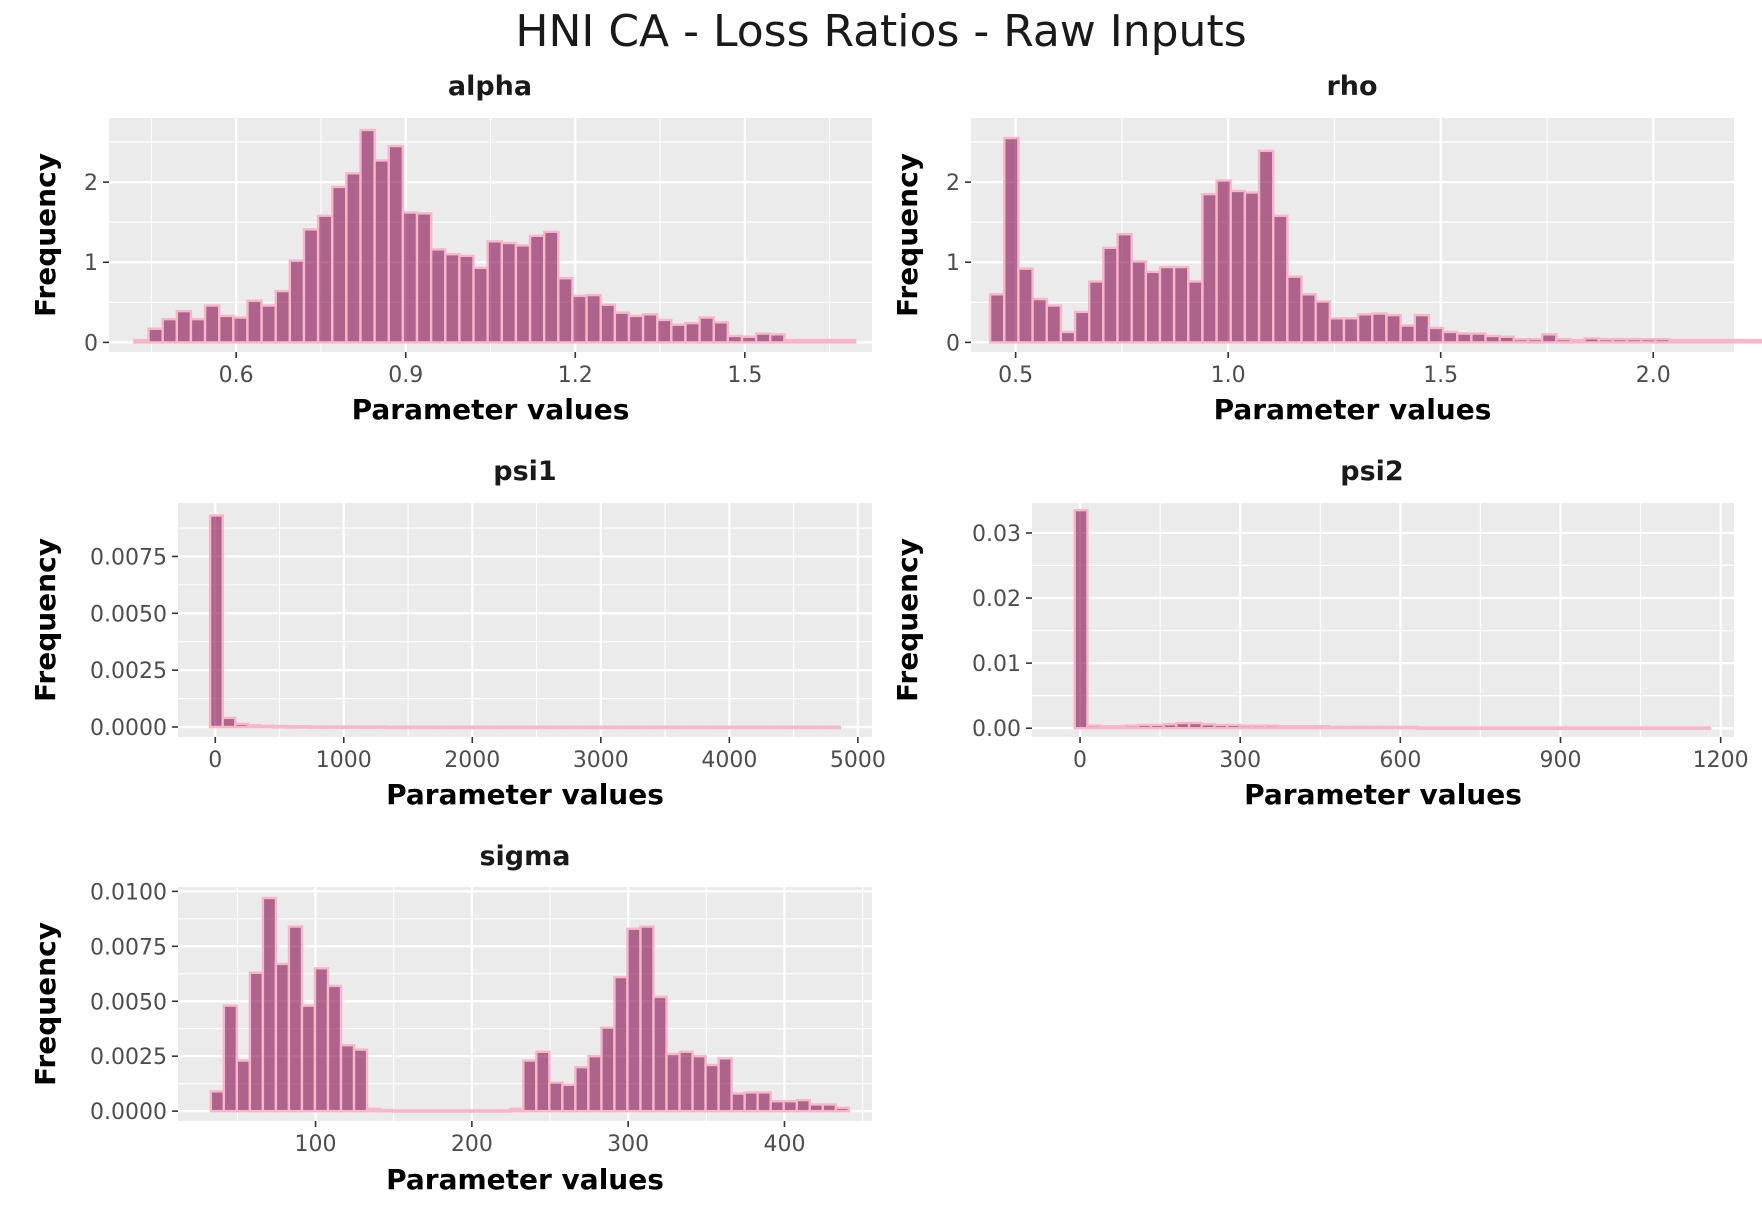 The height and width of the screenshot is (1224, 1762). I want to click on x-tick-label: 0, so click(1080, 760).